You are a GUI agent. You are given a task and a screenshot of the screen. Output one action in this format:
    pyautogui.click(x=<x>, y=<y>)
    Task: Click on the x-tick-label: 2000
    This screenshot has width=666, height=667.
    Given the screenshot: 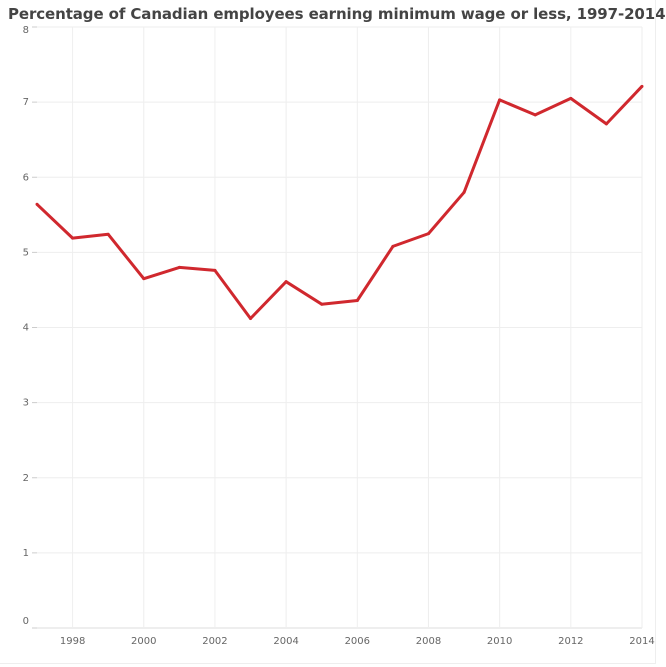 What is the action you would take?
    pyautogui.click(x=143, y=641)
    